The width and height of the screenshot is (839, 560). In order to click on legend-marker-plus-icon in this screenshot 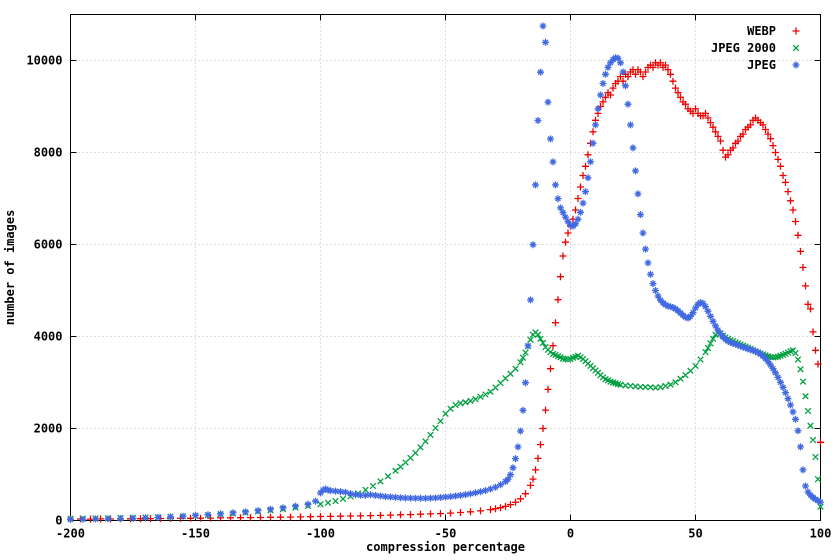, I will do `click(796, 31)`.